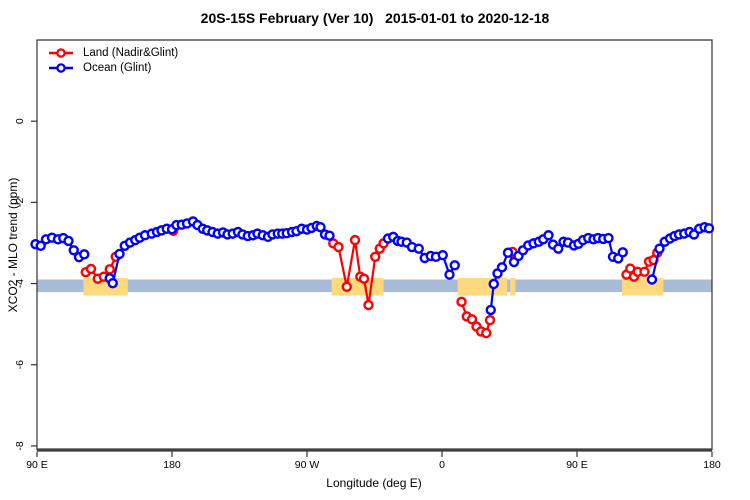 This screenshot has height=500, width=750. Describe the element at coordinates (20, 445) in the screenshot. I see `y-tick-label: -8` at that location.